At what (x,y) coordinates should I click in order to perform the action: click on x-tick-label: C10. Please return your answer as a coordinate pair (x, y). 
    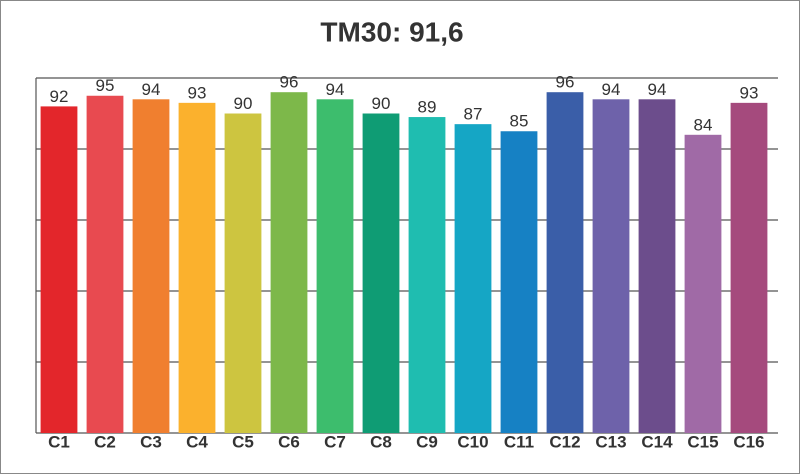
    Looking at the image, I should click on (472, 441).